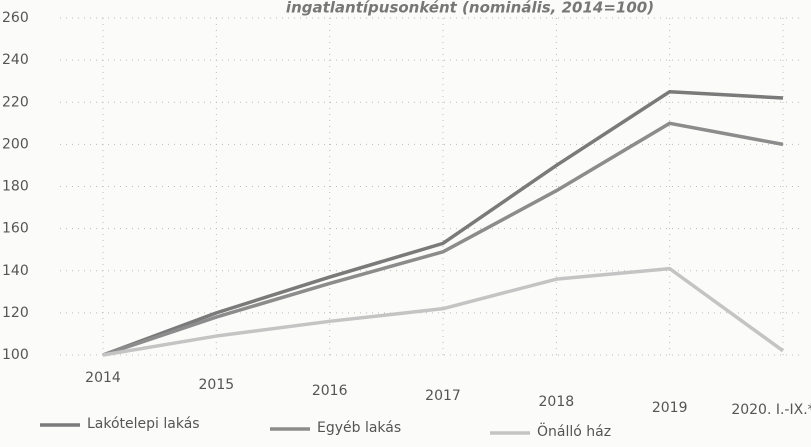 This screenshot has height=447, width=811. What do you see at coordinates (15, 271) in the screenshot?
I see `y-tick-label: 140` at bounding box center [15, 271].